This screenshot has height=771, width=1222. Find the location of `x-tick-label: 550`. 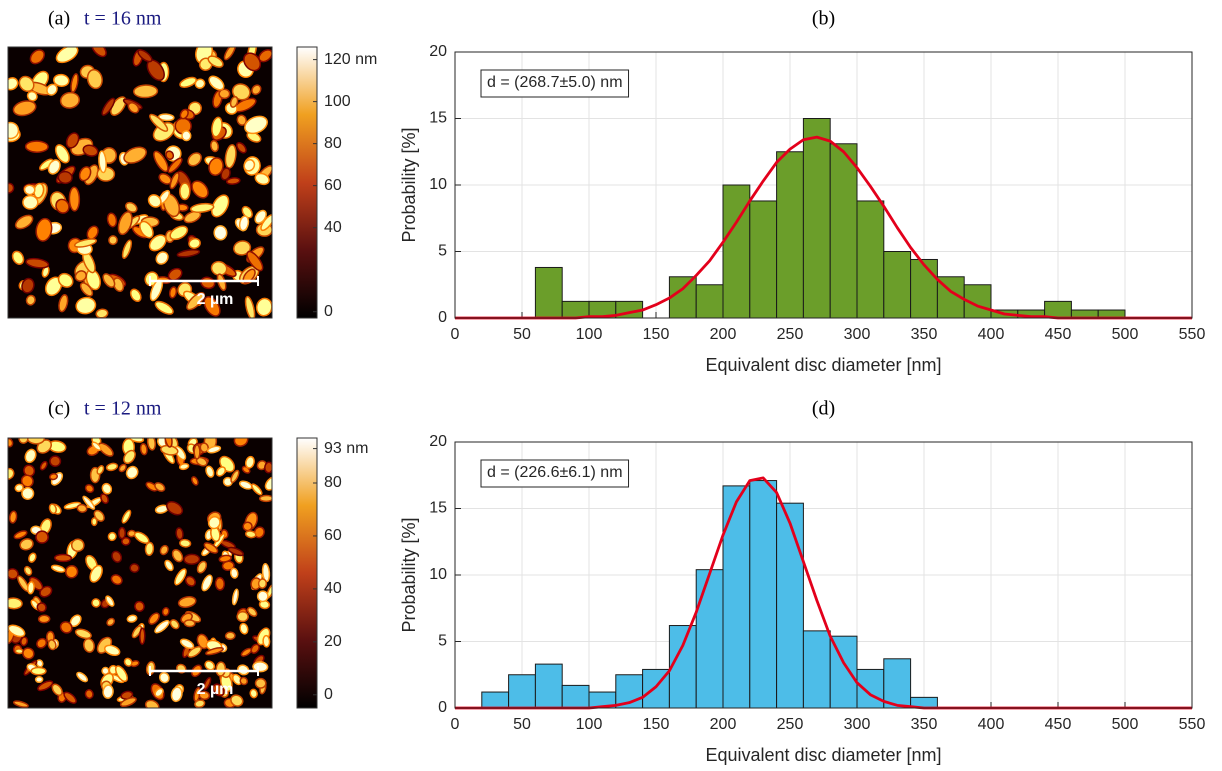

x-tick-label: 550 is located at coordinates (1192, 724).